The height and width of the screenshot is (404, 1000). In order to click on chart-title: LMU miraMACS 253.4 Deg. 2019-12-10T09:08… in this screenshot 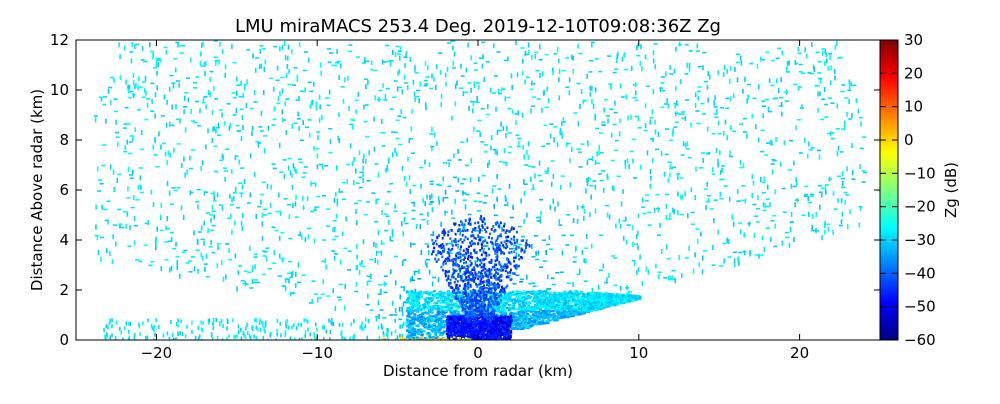, I will do `click(478, 26)`.